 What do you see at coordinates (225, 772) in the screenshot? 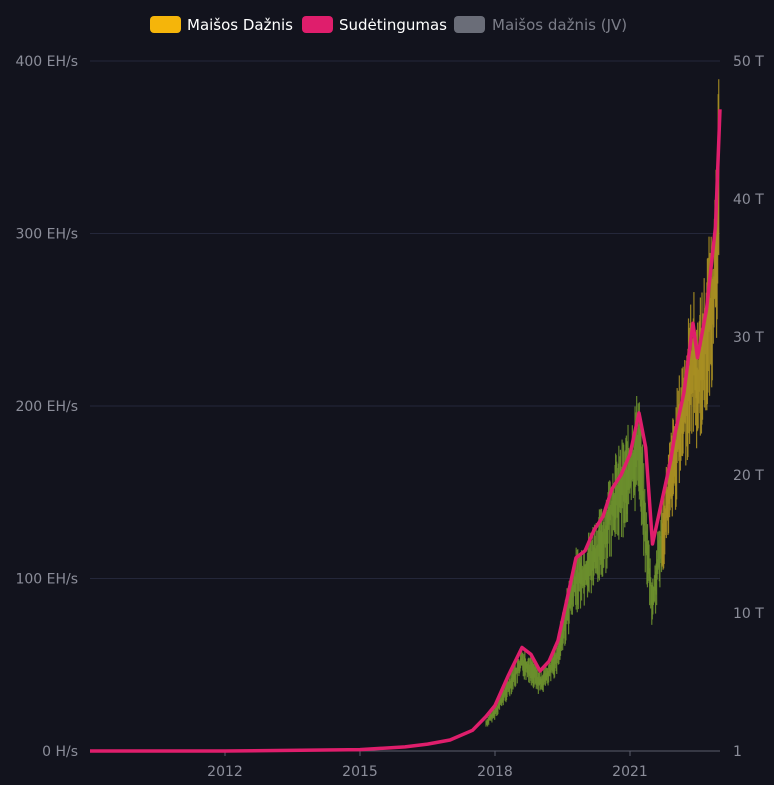
I see `x-axis-tick-label: 2012` at bounding box center [225, 772].